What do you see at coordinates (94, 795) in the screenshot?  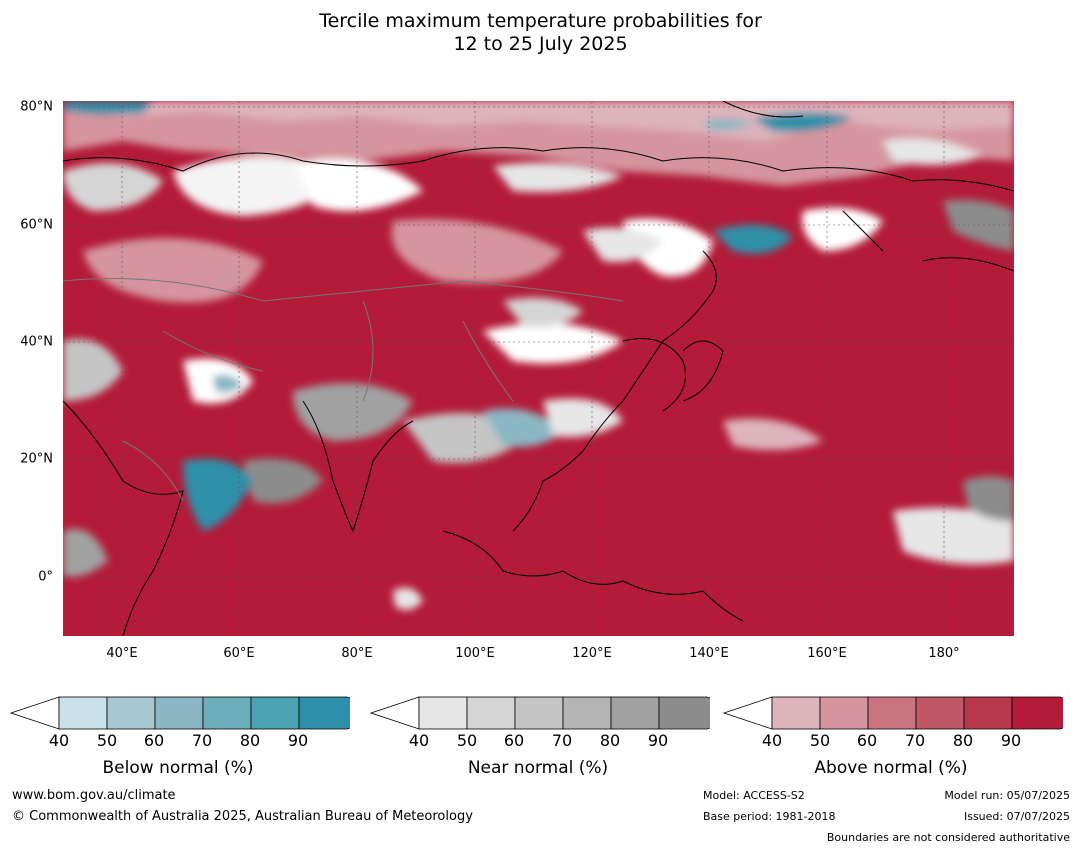 I see `website-link: www.bom.gov.au/climate` at bounding box center [94, 795].